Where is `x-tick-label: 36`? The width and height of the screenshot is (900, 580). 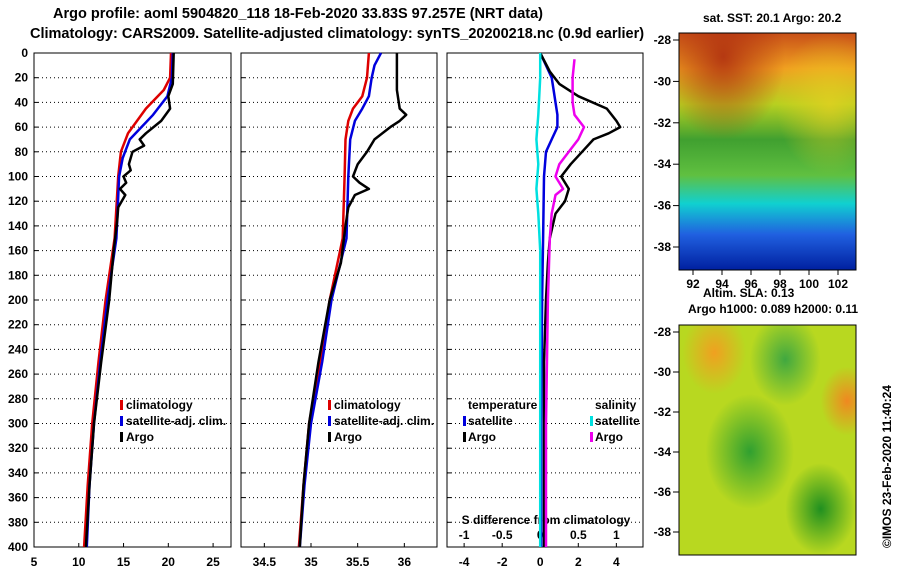
x-tick-label: 36 is located at coordinates (405, 562).